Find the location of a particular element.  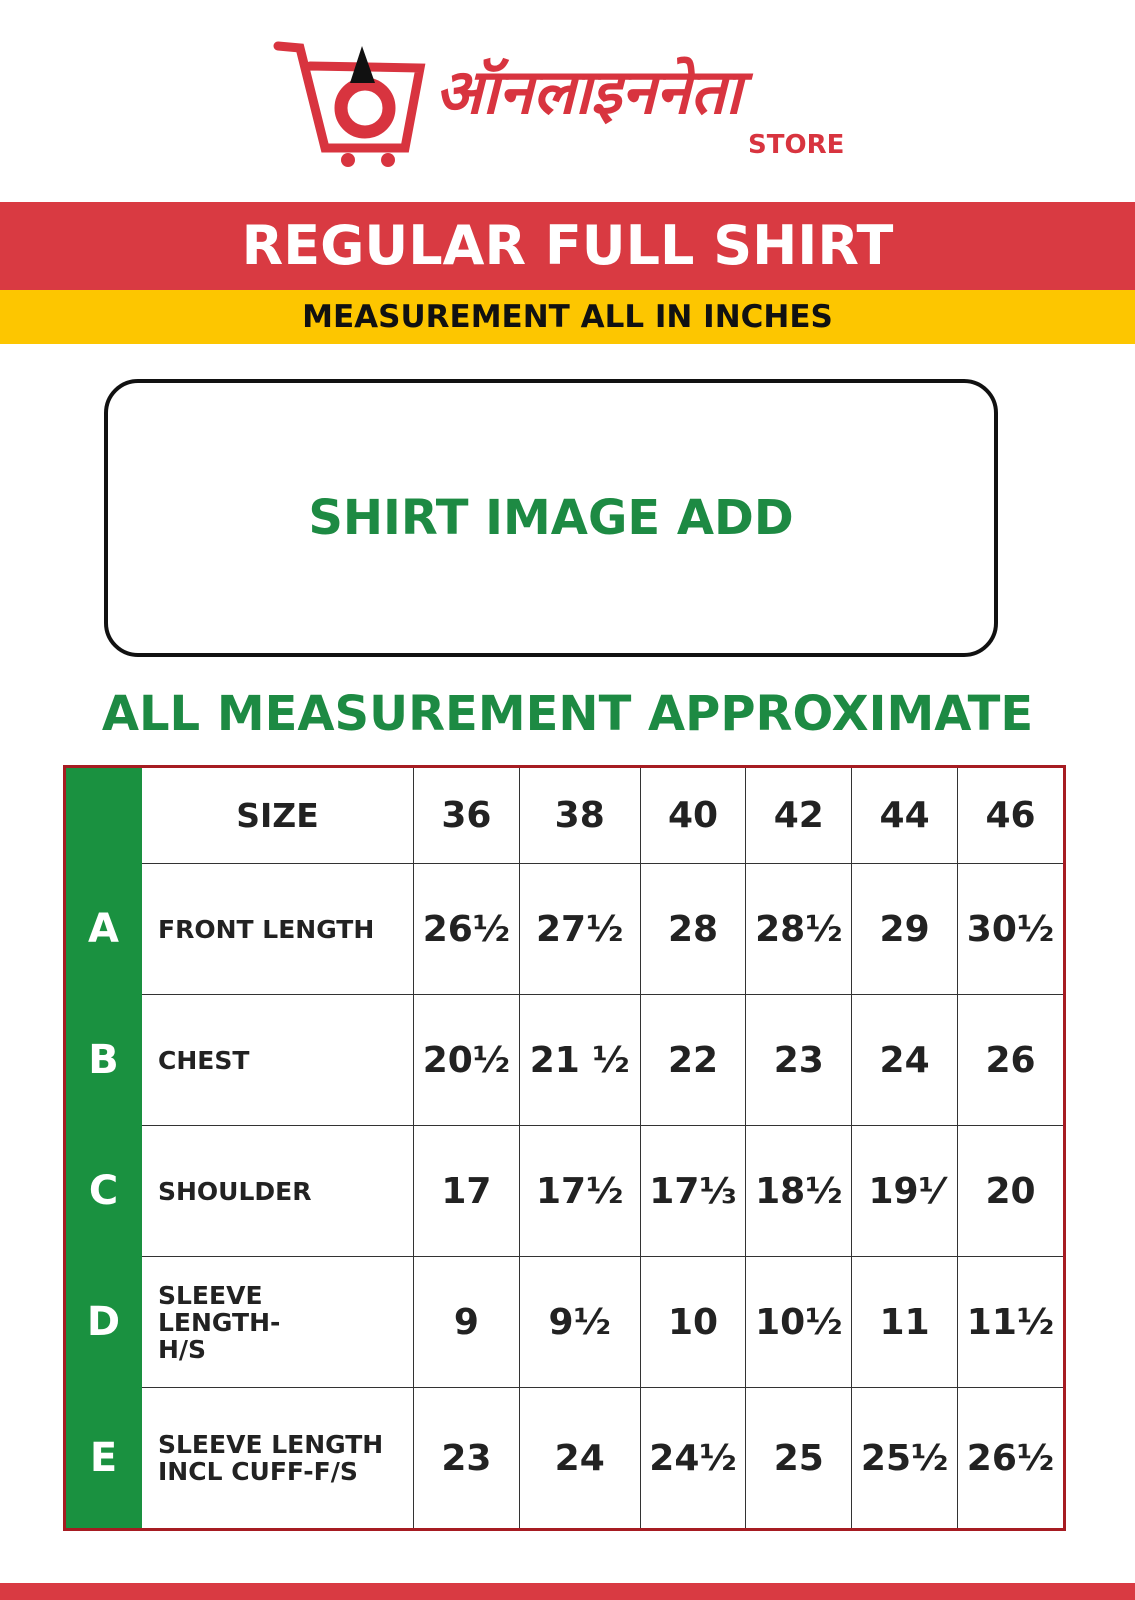

store-logo: ऑनलाइननेता STORE is located at coordinates (570, 103).